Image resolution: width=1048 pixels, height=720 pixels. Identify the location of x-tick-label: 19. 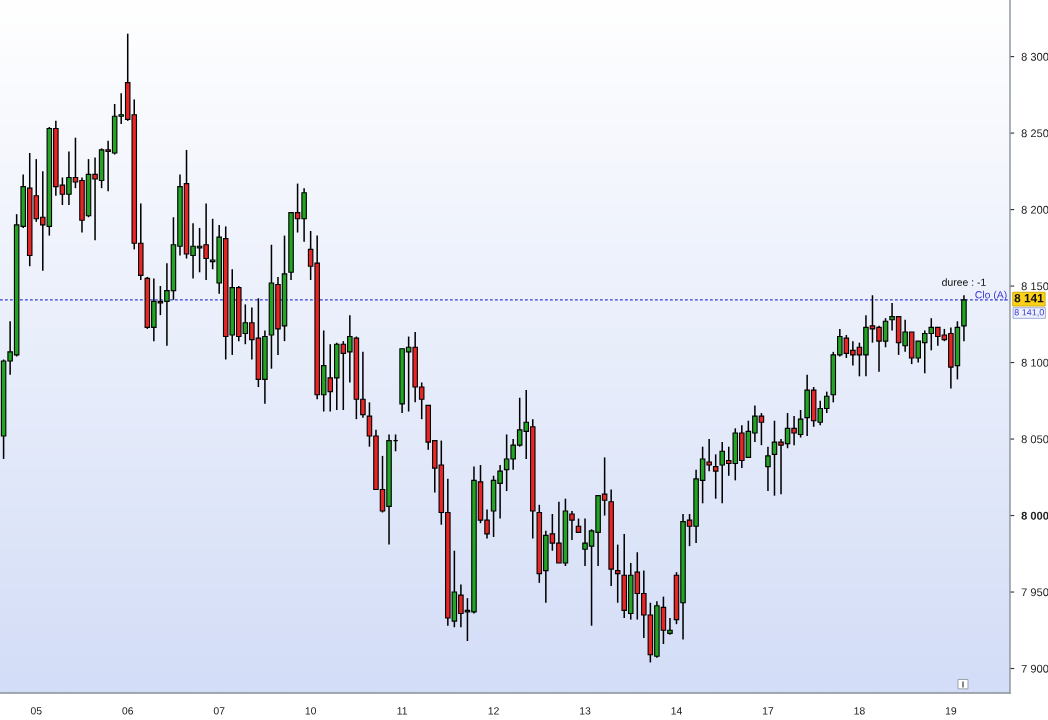
(951, 711).